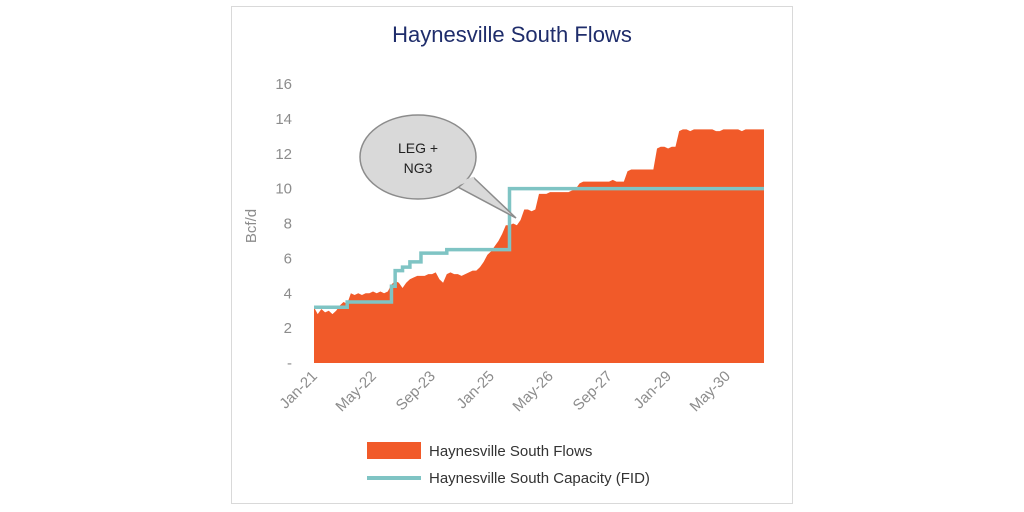 This screenshot has height=512, width=1024. What do you see at coordinates (710, 391) in the screenshot?
I see `x-tick-label: May-30` at bounding box center [710, 391].